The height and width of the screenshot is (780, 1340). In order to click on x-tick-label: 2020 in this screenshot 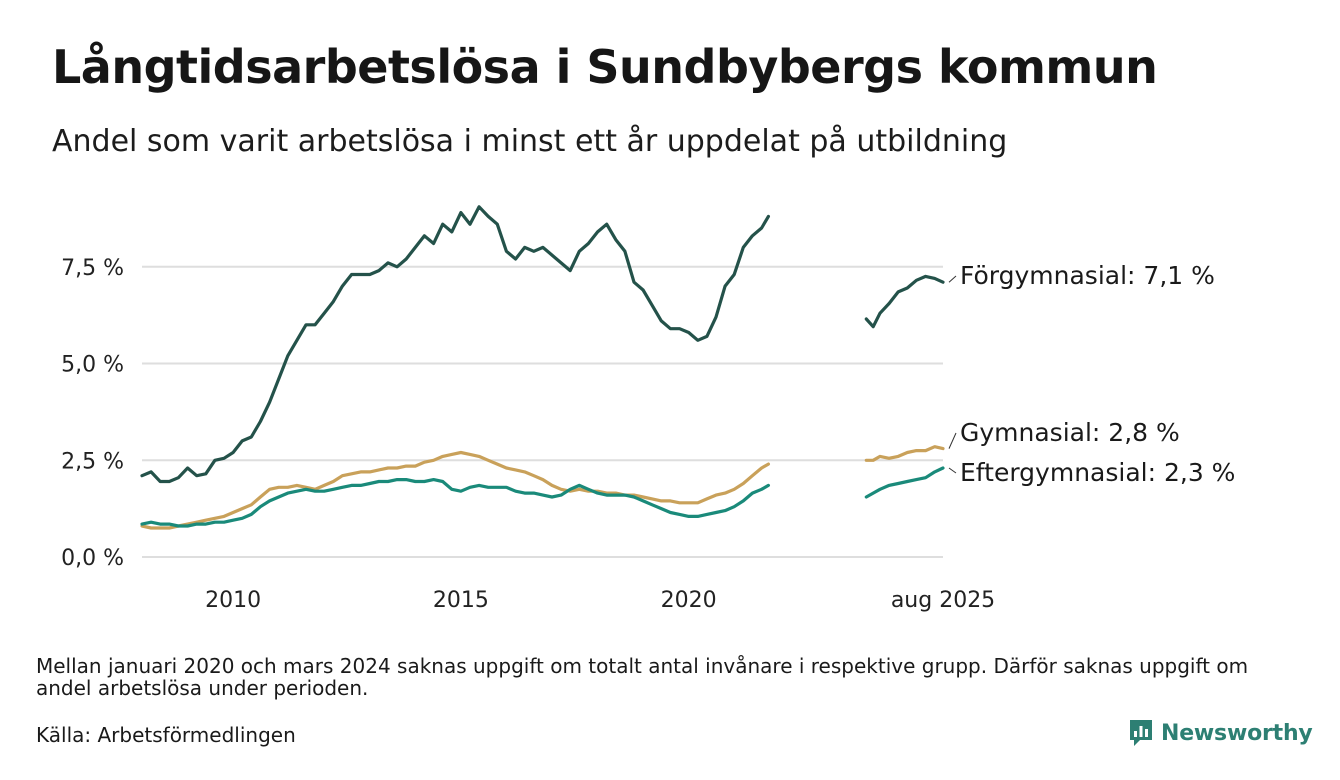, I will do `click(689, 600)`.